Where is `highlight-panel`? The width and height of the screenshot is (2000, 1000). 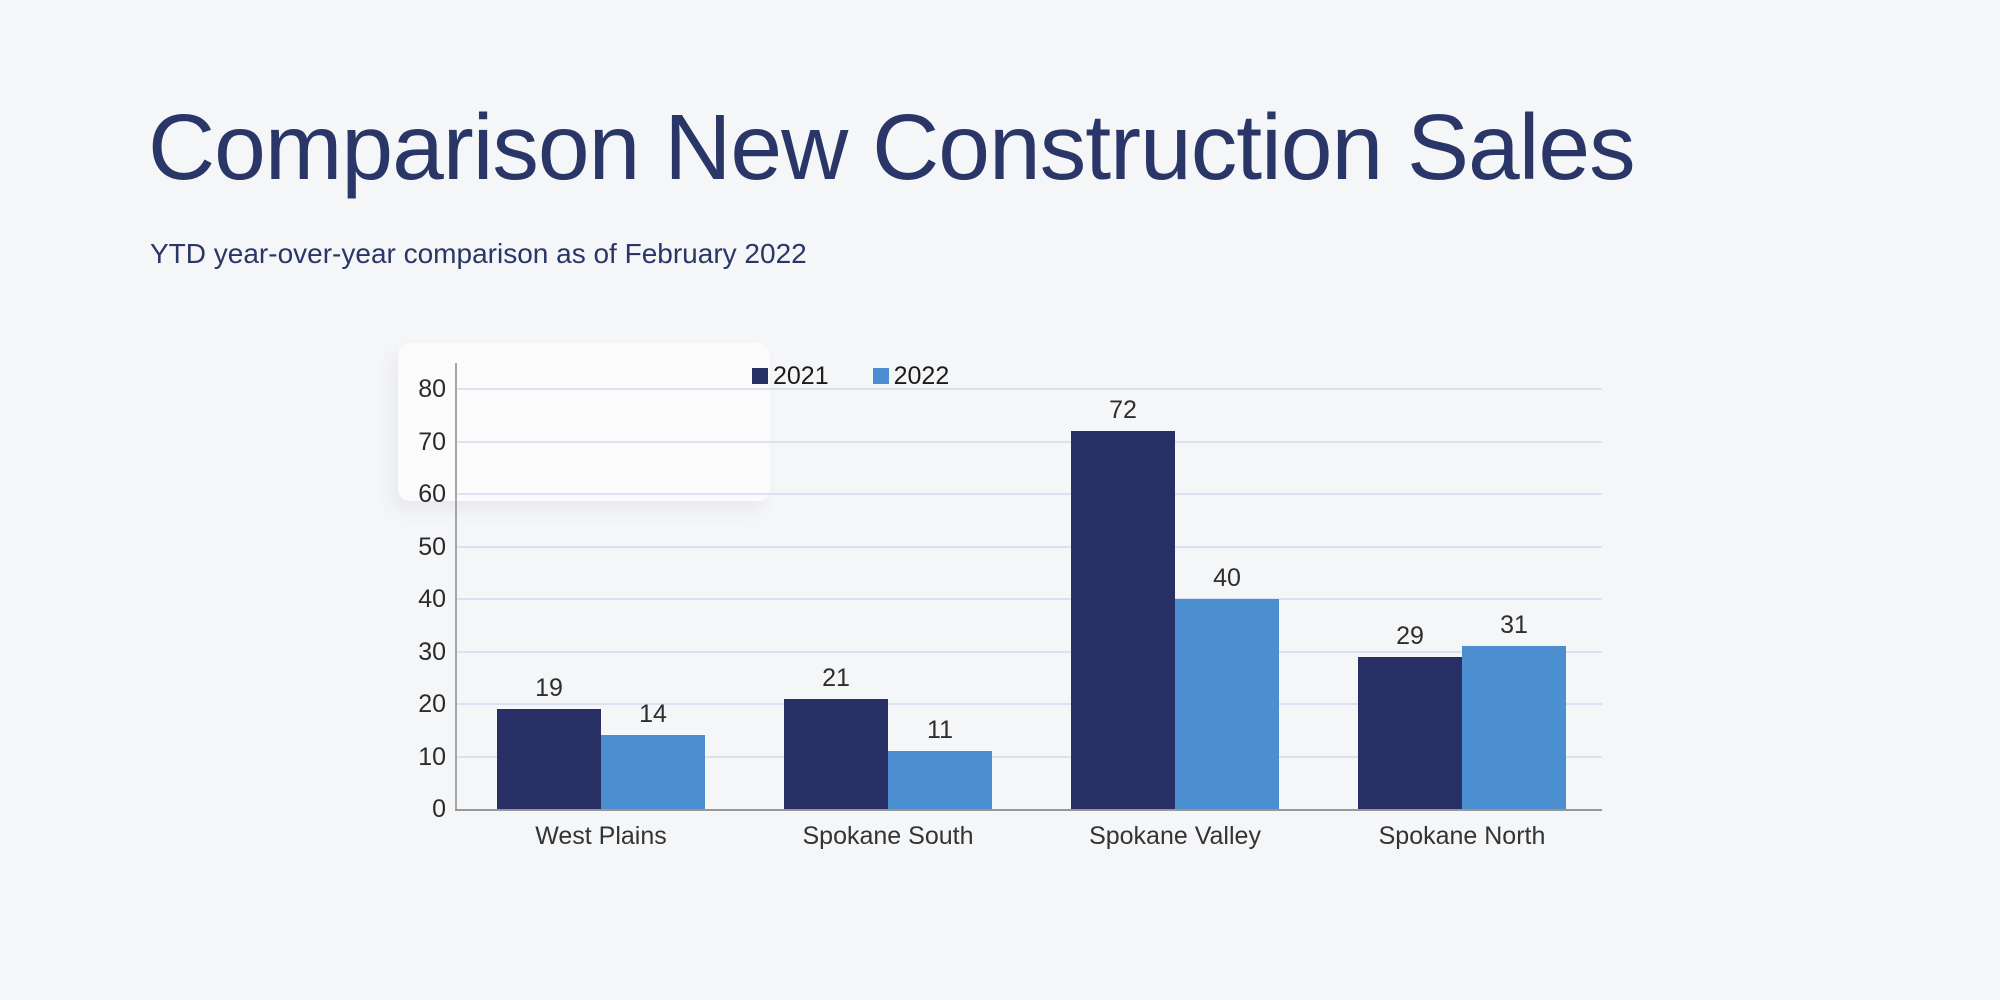 highlight-panel is located at coordinates (584, 422).